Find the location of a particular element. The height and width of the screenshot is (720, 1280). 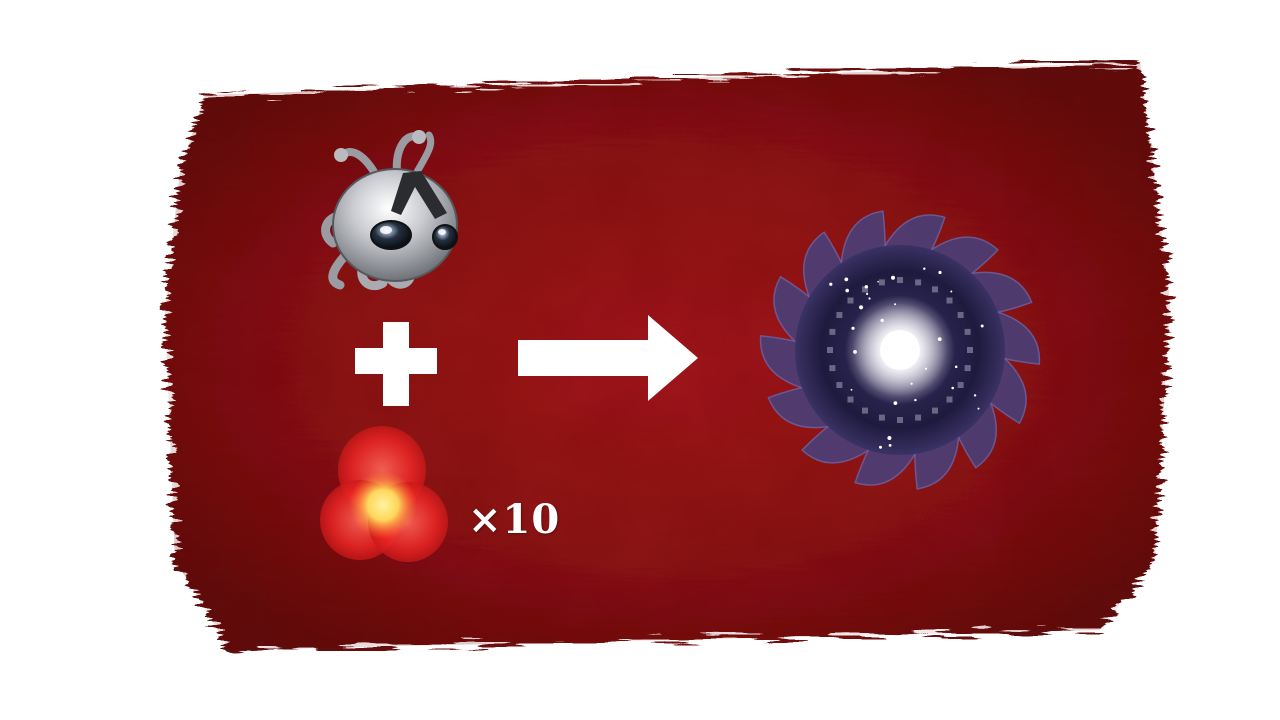

orb-quantity-label: ×10 is located at coordinates (514, 519).